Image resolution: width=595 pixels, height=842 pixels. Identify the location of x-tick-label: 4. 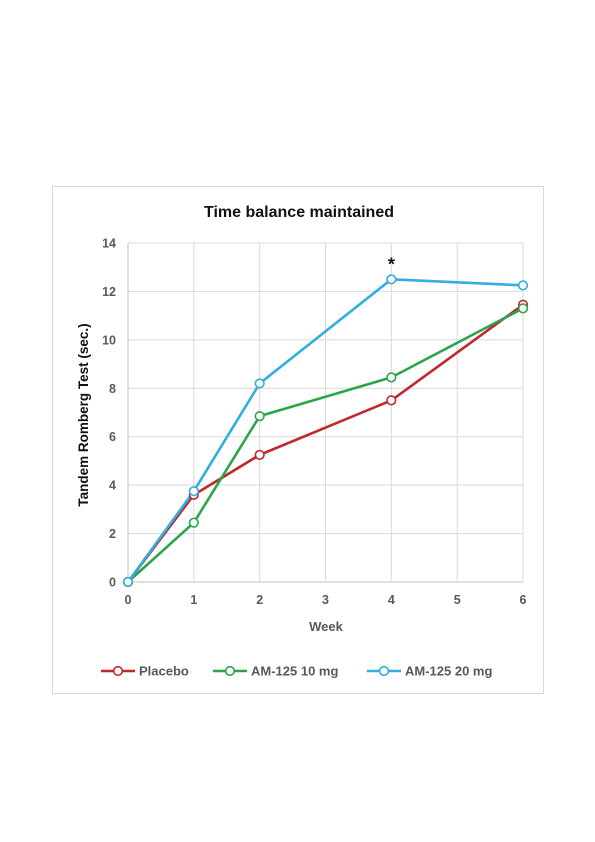
(391, 600).